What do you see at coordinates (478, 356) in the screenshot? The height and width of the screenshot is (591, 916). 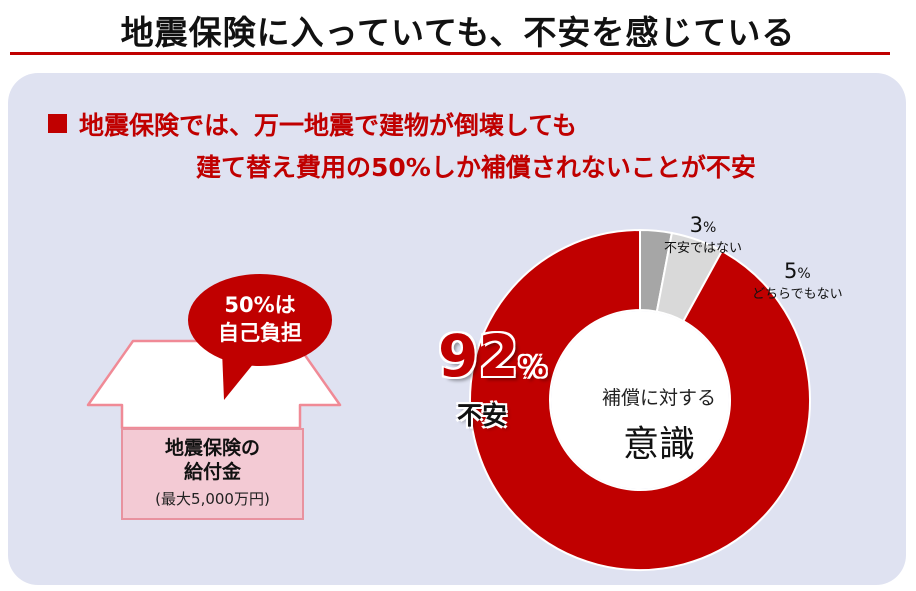 I see `slice-value-number: 92` at bounding box center [478, 356].